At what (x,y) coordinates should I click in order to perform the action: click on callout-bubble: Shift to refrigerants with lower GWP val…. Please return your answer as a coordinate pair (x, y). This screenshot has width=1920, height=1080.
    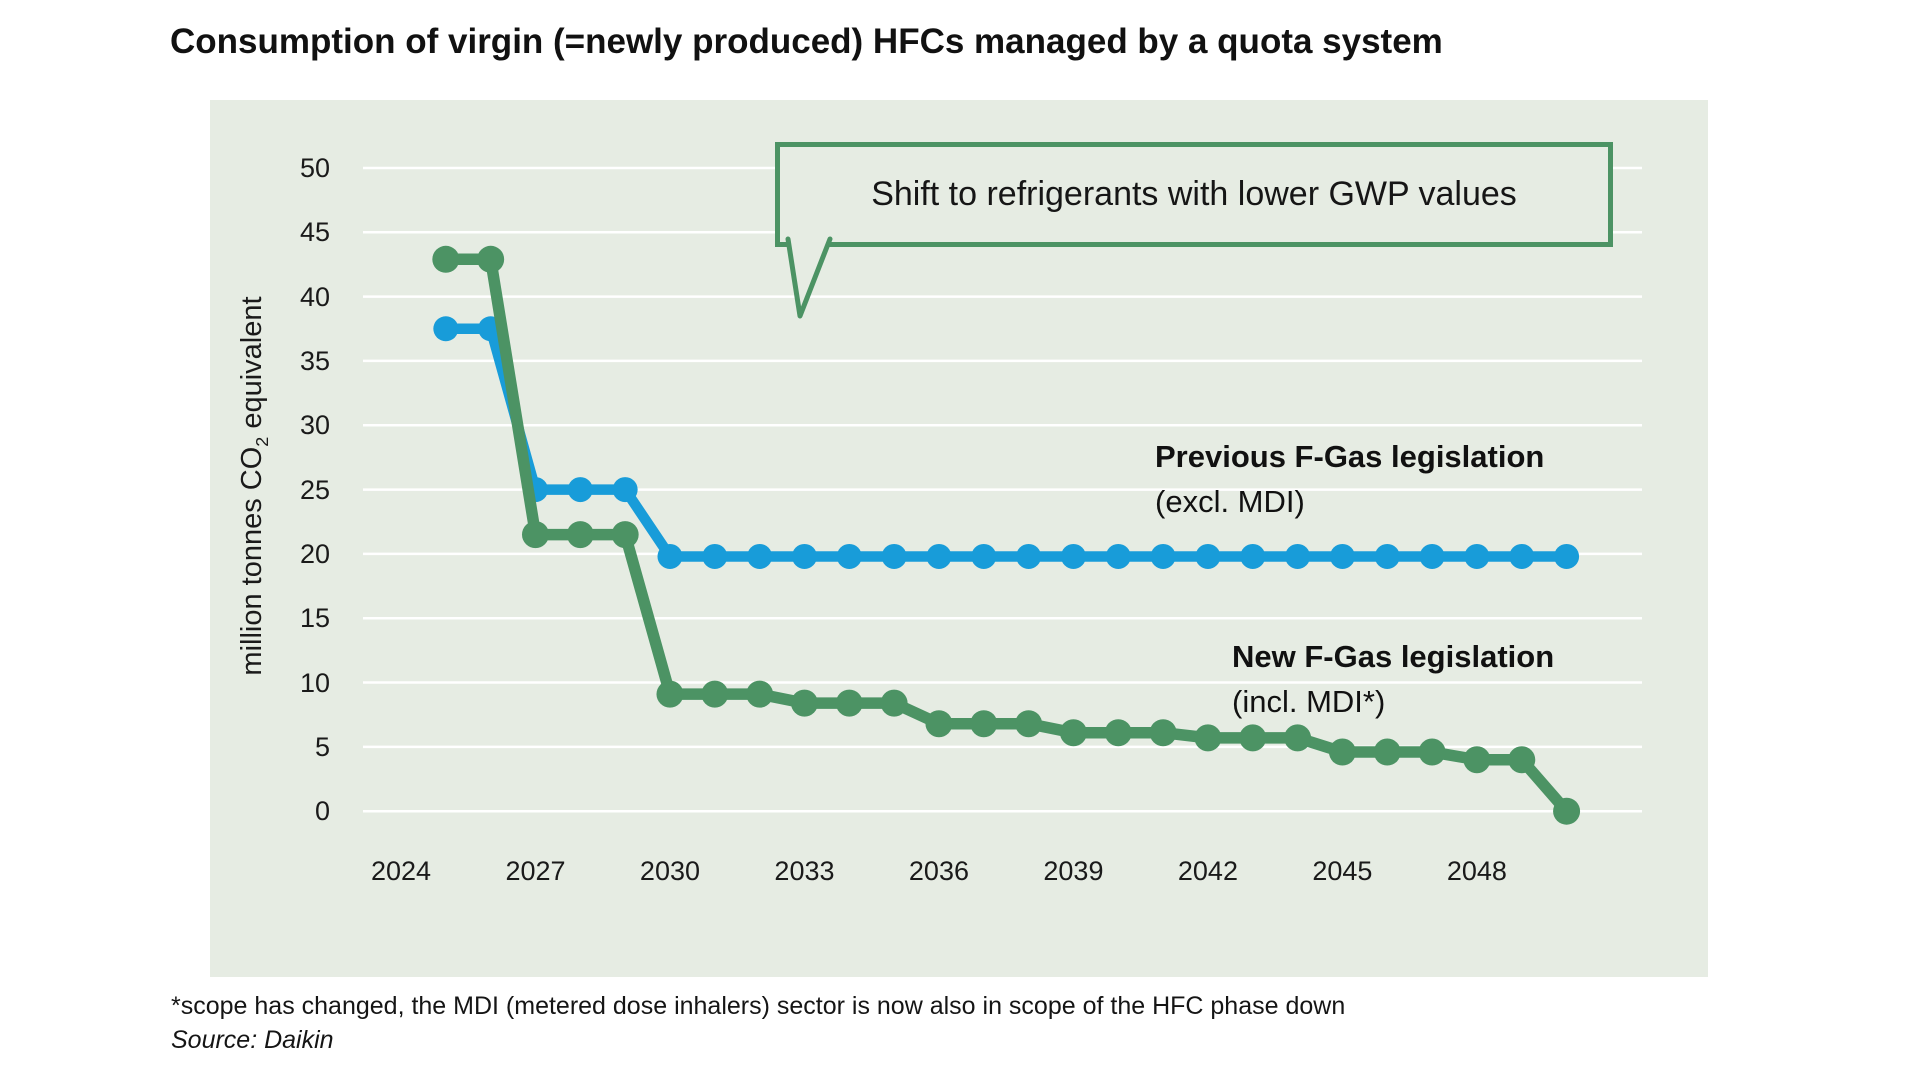
    Looking at the image, I should click on (1194, 194).